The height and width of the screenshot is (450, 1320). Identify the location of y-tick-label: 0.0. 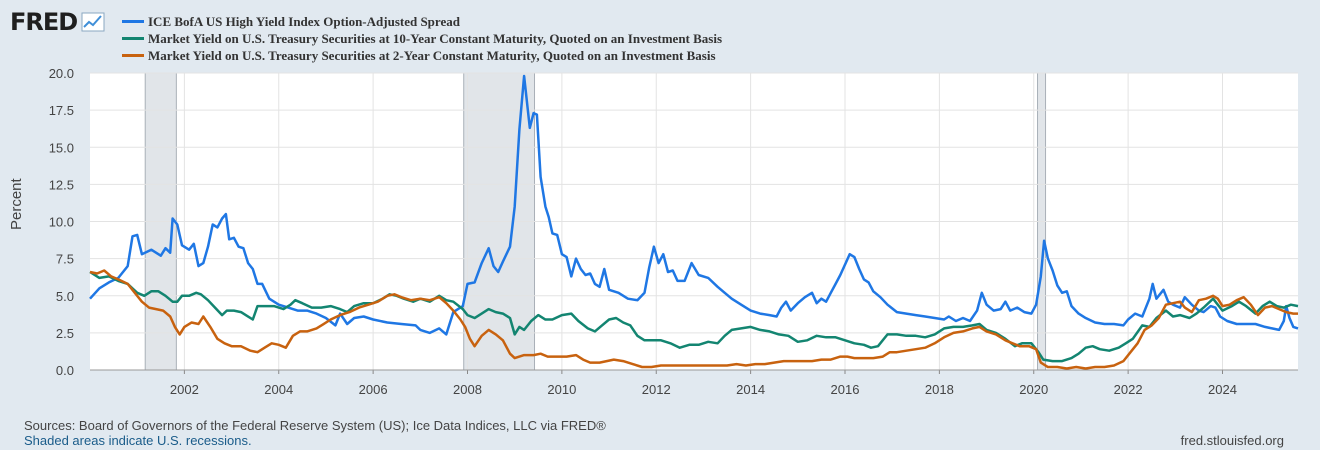
(65, 370).